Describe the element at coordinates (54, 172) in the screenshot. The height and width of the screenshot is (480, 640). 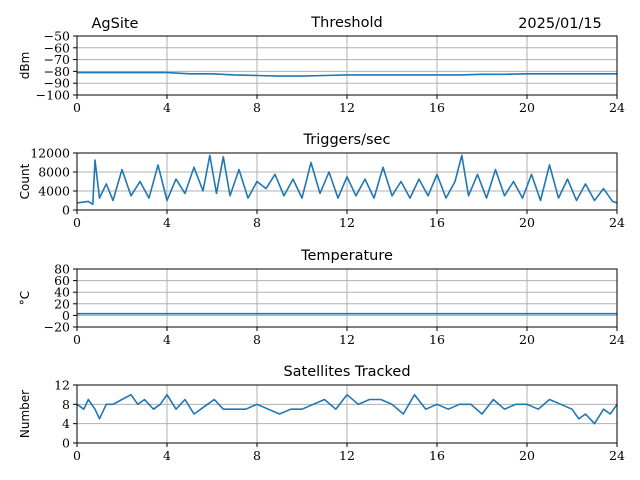
I see `y-tick-label: 8000` at that location.